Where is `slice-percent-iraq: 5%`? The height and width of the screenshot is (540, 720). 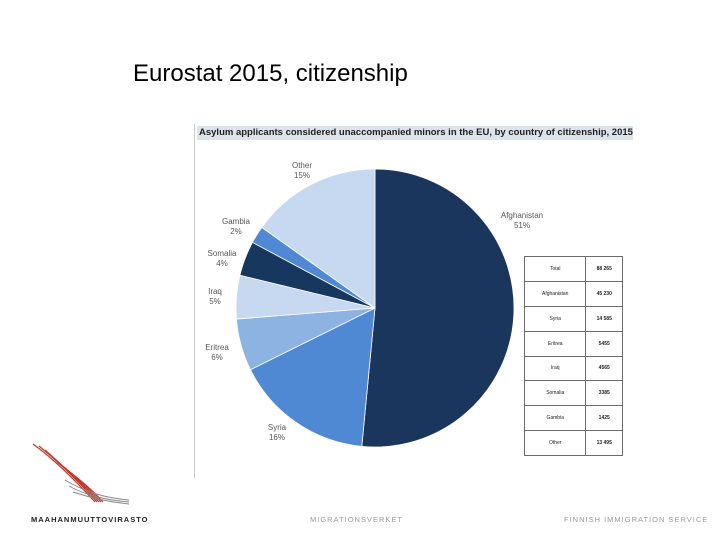 slice-percent-iraq: 5% is located at coordinates (215, 301).